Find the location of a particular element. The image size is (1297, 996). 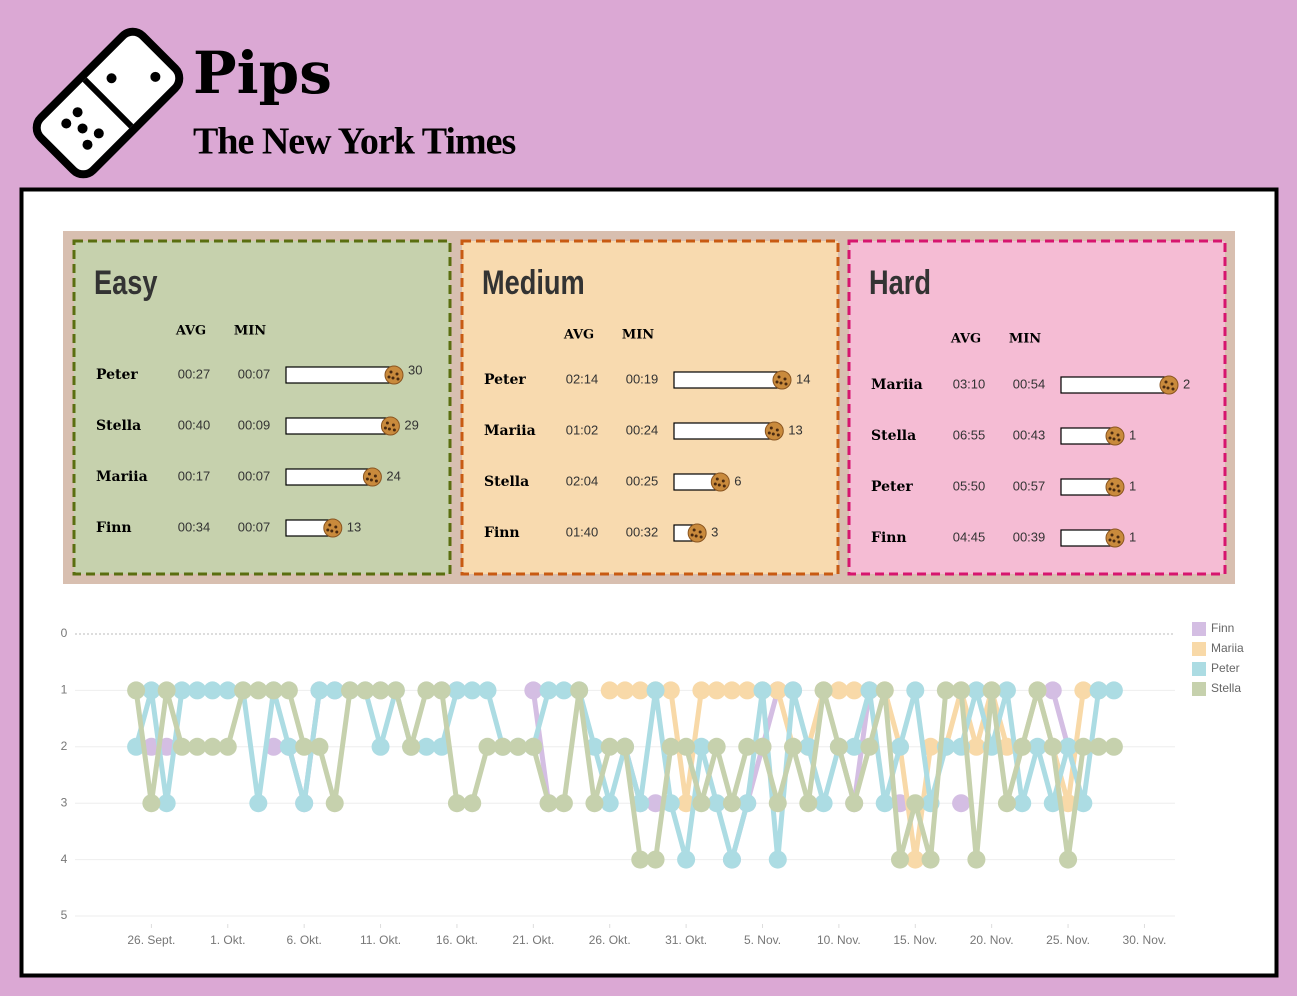

puzzle-count: 13 is located at coordinates (354, 526).